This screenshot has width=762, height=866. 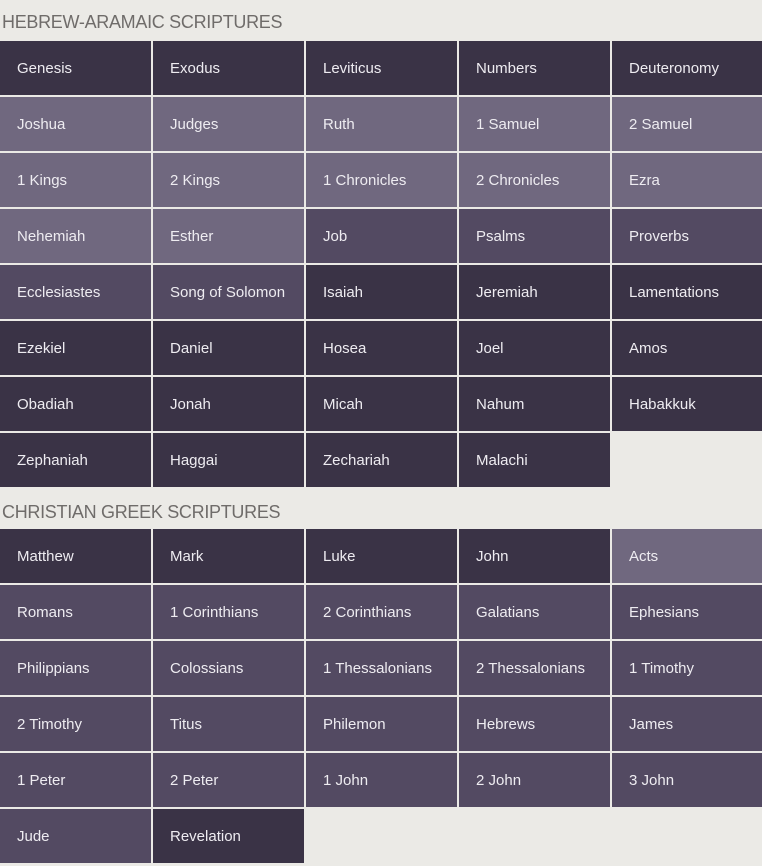 I want to click on book-tile-isaiah: Isaiah, so click(x=381, y=292).